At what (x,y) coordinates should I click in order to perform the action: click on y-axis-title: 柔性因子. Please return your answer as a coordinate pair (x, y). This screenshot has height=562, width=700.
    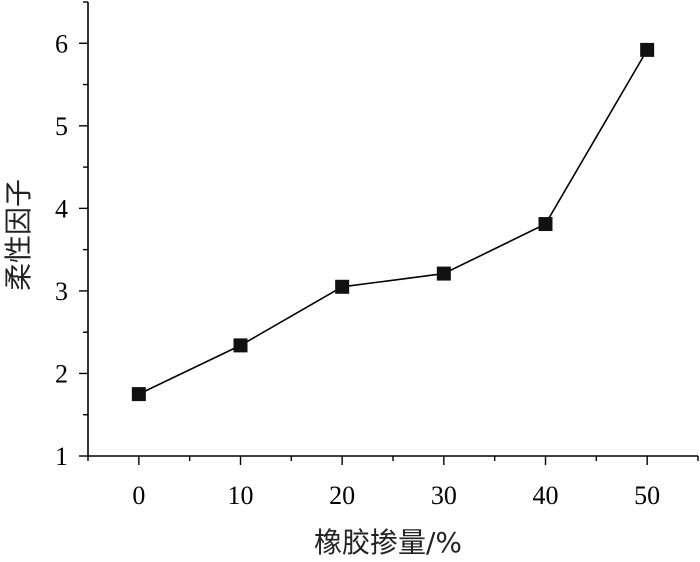
    Looking at the image, I should click on (18, 235).